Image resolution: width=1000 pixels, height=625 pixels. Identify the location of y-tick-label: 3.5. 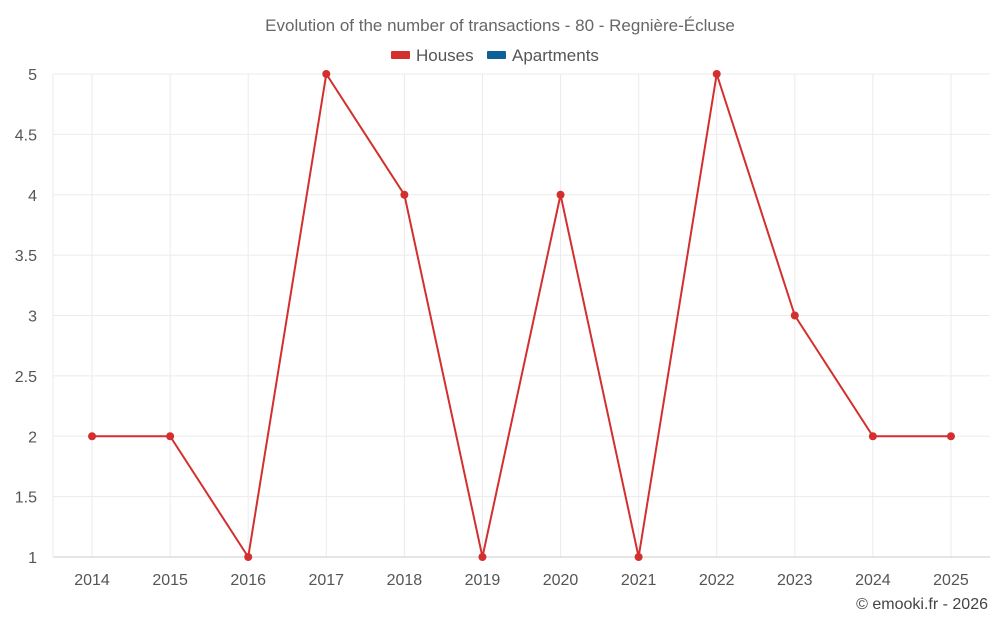
(26, 256).